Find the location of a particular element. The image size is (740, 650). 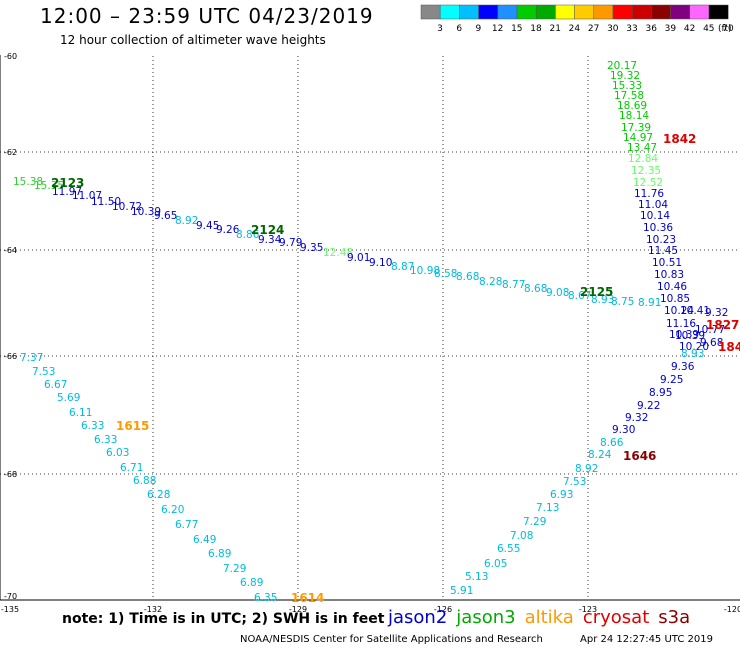

pass-time-label: 2125 is located at coordinates (596, 292).